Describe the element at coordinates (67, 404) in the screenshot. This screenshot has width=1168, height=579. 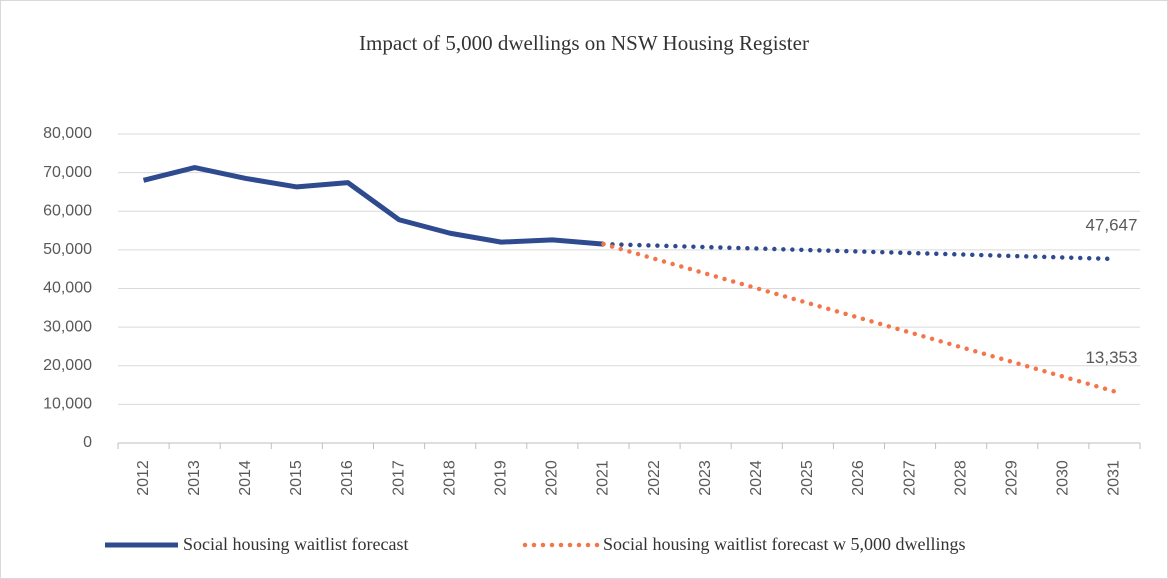
I see `y-tick-label: 10,000` at that location.